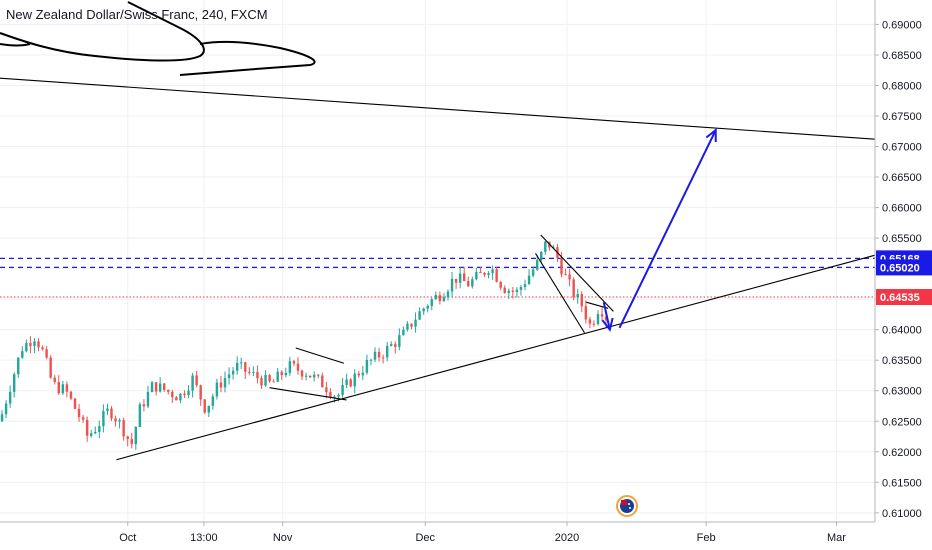 The width and height of the screenshot is (932, 550). Describe the element at coordinates (425, 538) in the screenshot. I see `time-tick-label: Dec` at that location.